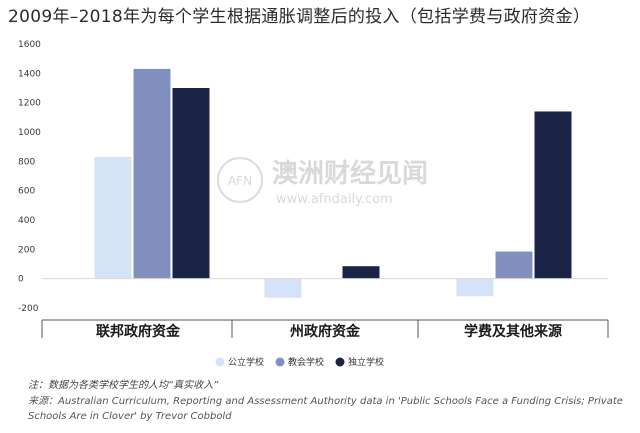 This screenshot has height=433, width=640. I want to click on category-dividers, so click(325, 329).